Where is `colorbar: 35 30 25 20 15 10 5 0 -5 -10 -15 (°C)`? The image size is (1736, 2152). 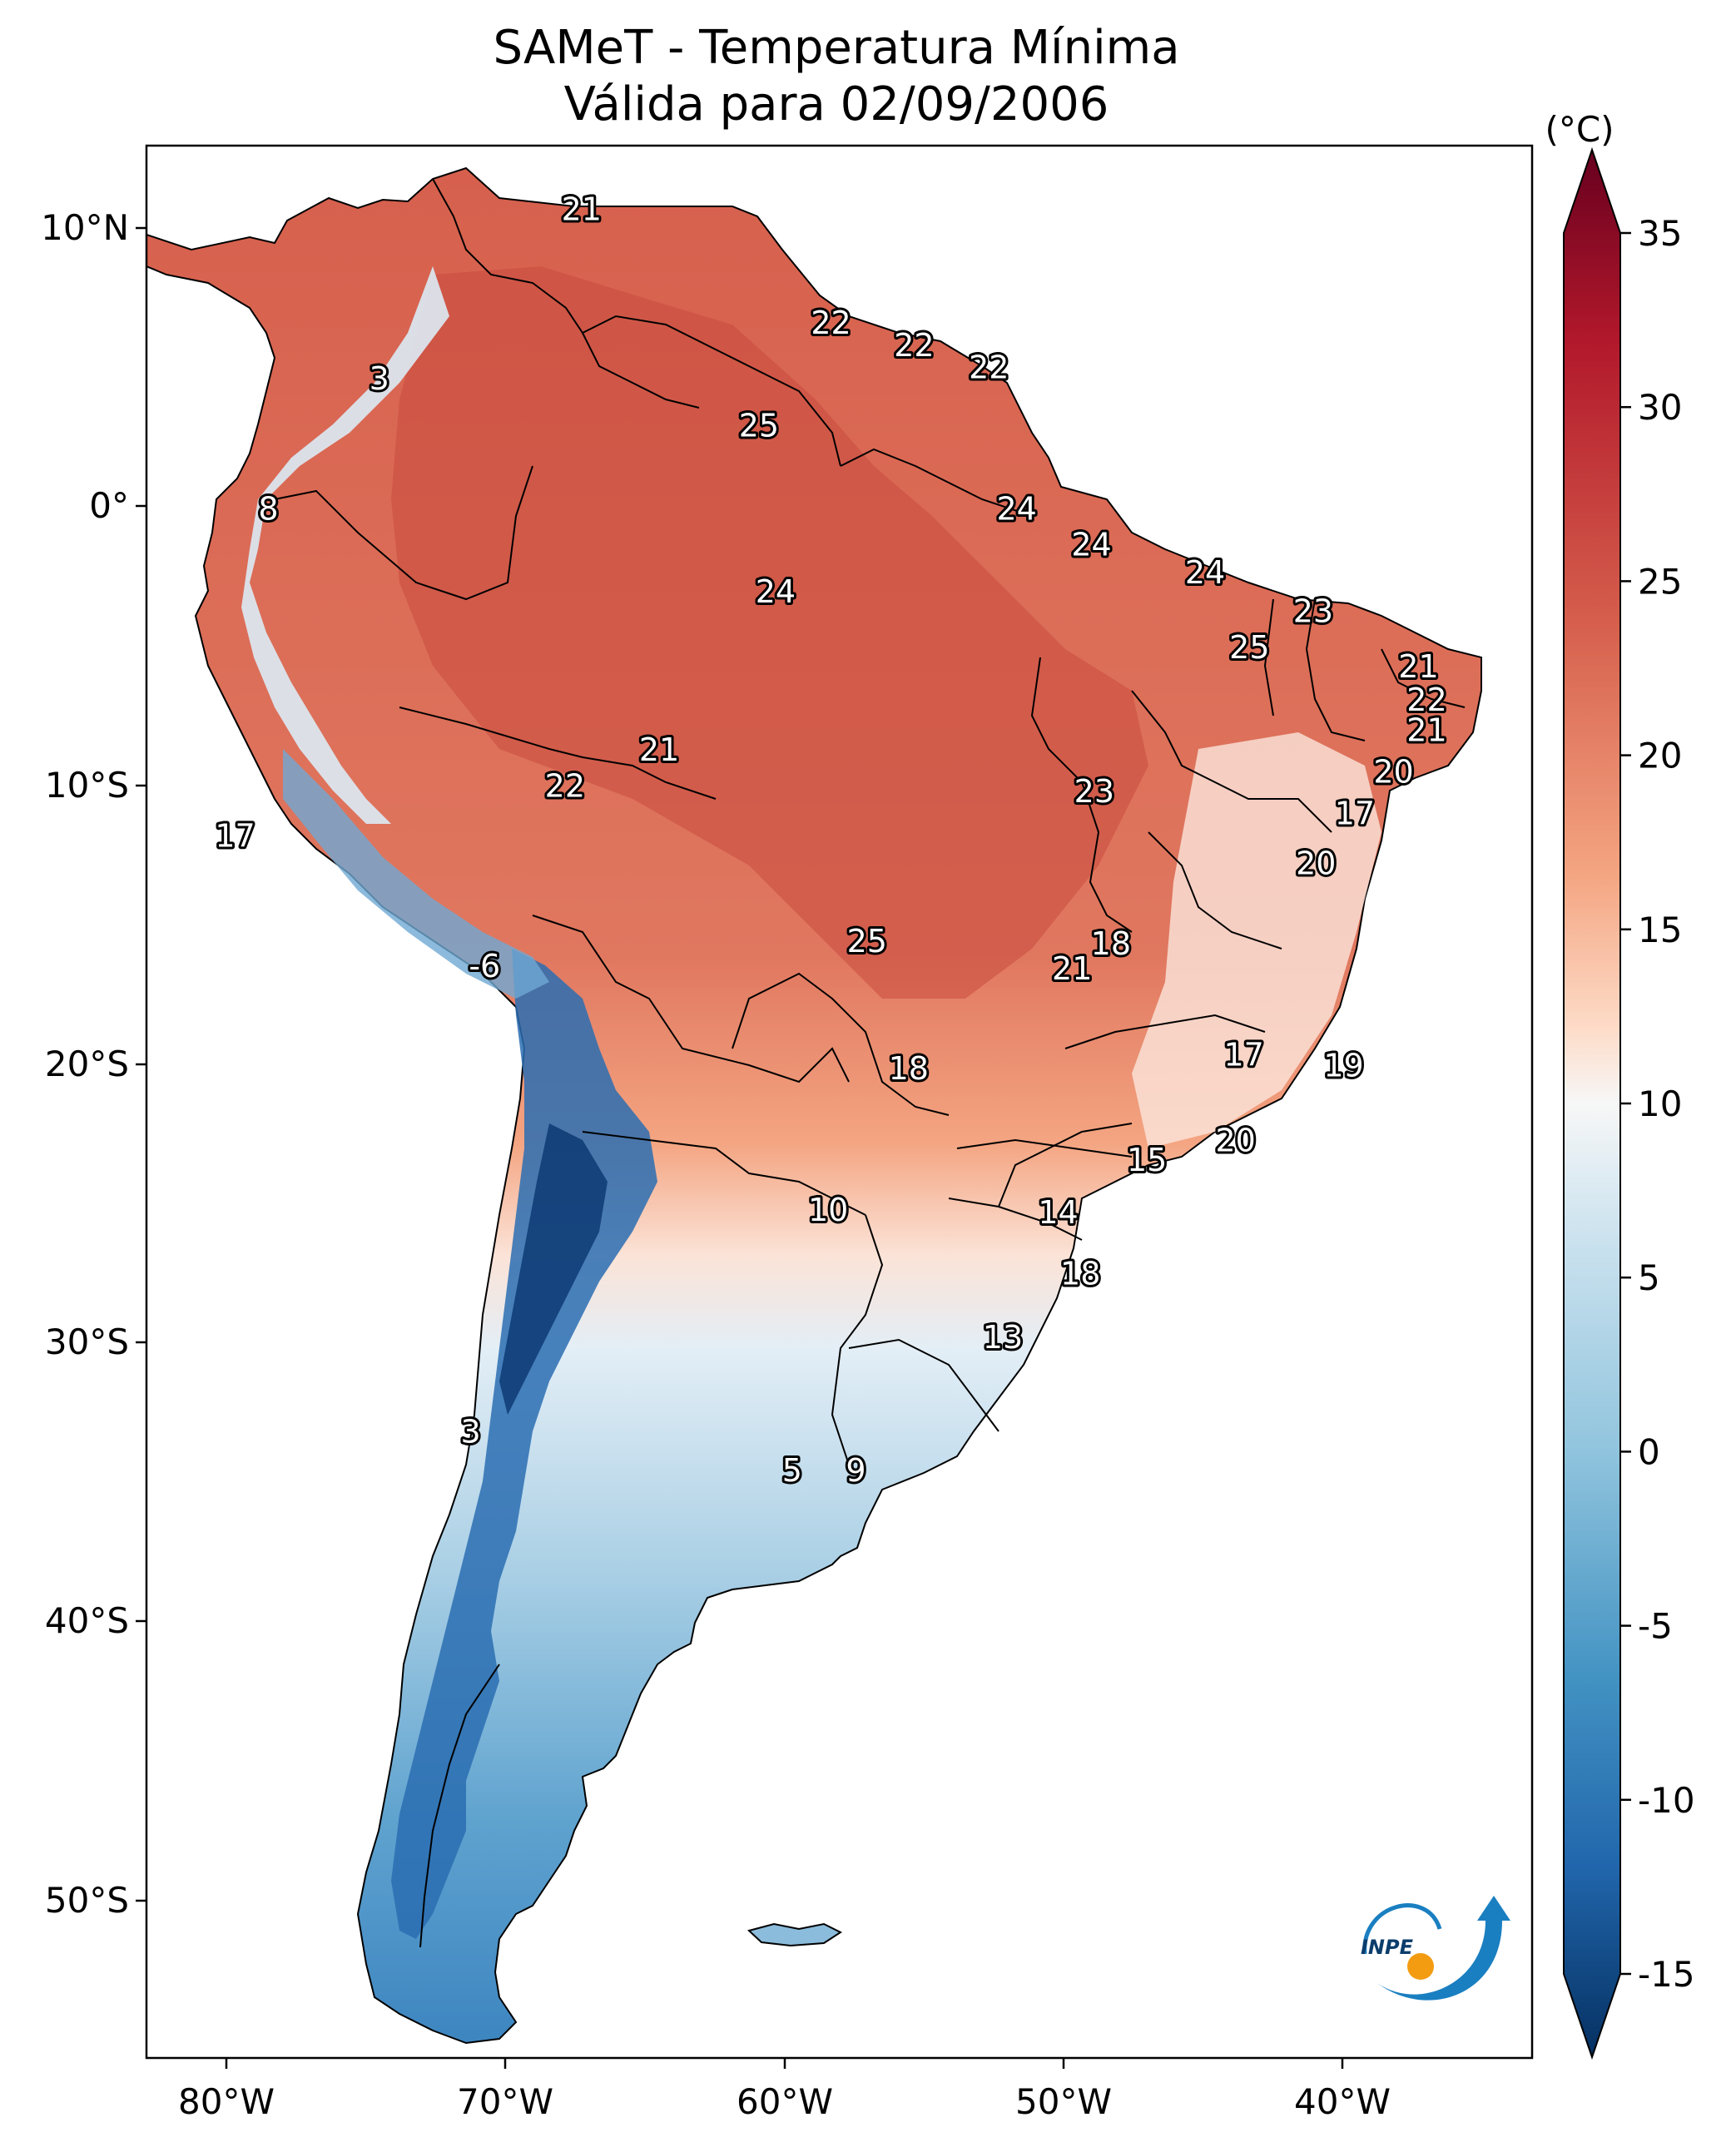
colorbar: 35 30 25 20 15 10 5 0 -5 -10 -15 (°C) is located at coordinates (1620, 1084).